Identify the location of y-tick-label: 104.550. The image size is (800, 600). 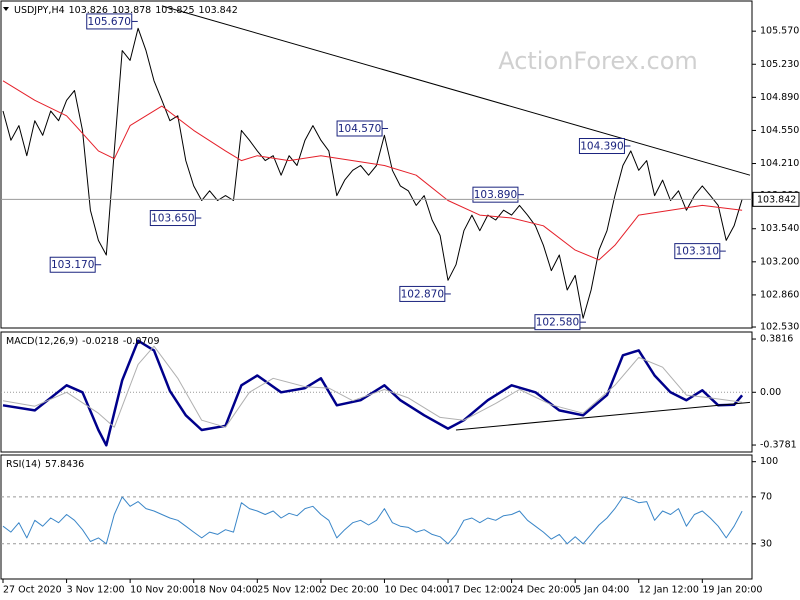
(779, 130).